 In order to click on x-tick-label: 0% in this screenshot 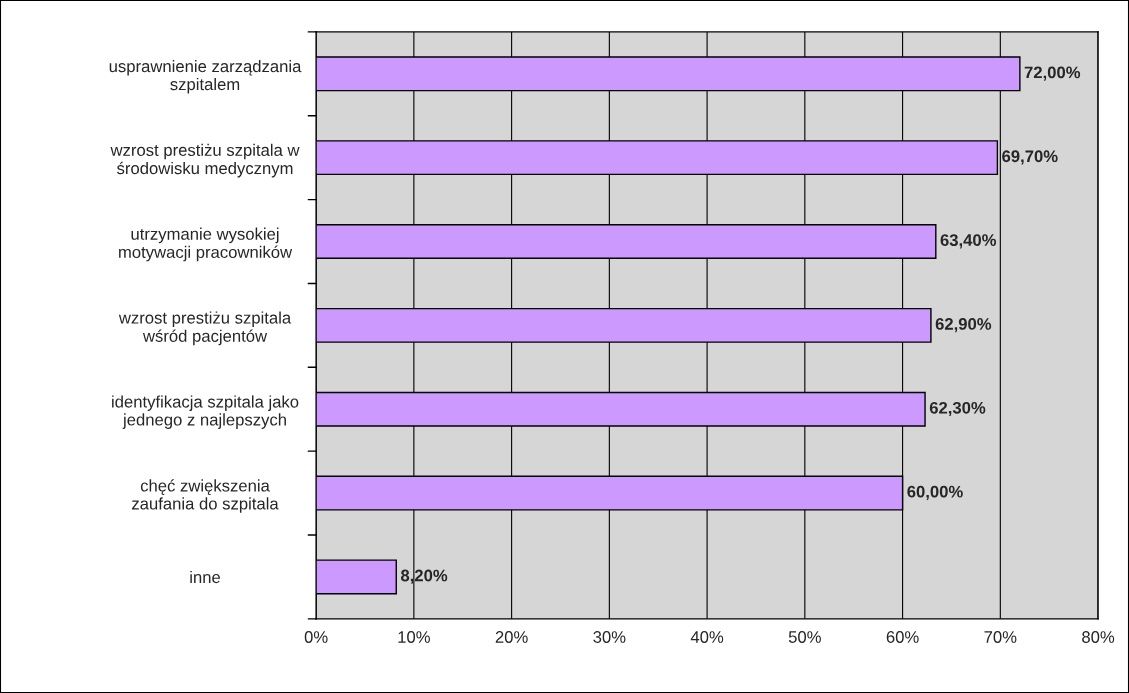, I will do `click(316, 637)`.